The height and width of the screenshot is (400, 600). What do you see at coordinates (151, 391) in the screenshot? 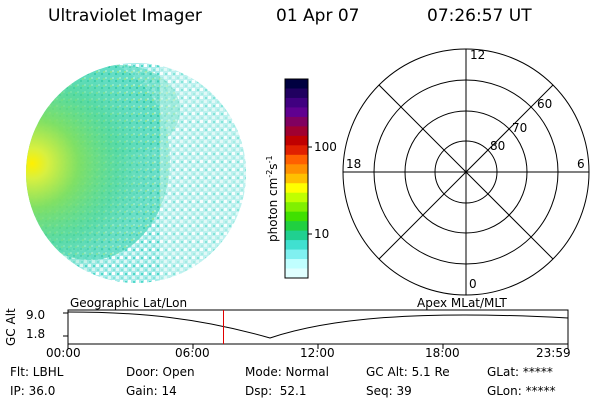
I see `status-gain: Gain: 14` at bounding box center [151, 391].